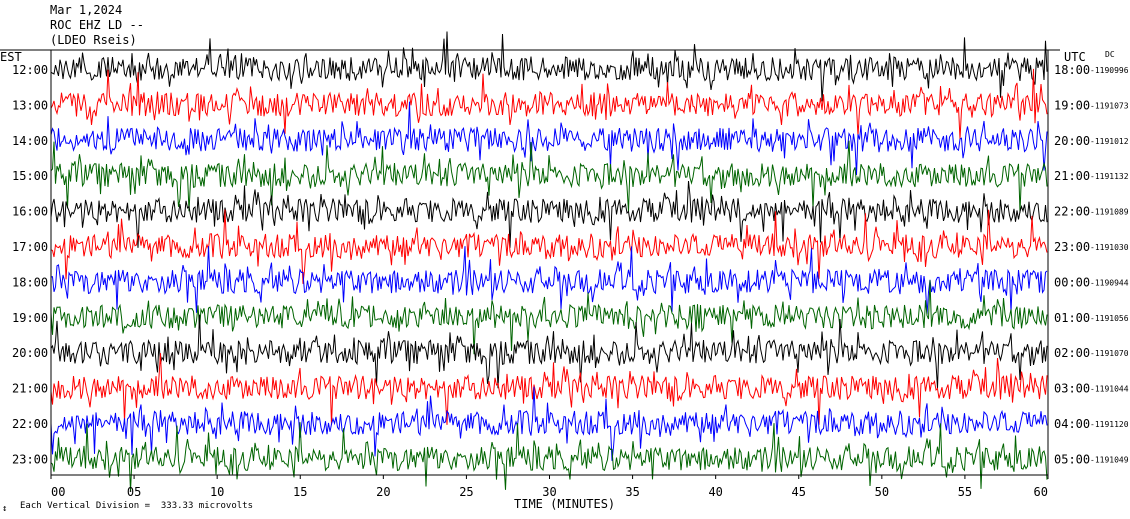  Describe the element at coordinates (1072, 141) in the screenshot. I see `utc-hour-label: 20:00` at that location.